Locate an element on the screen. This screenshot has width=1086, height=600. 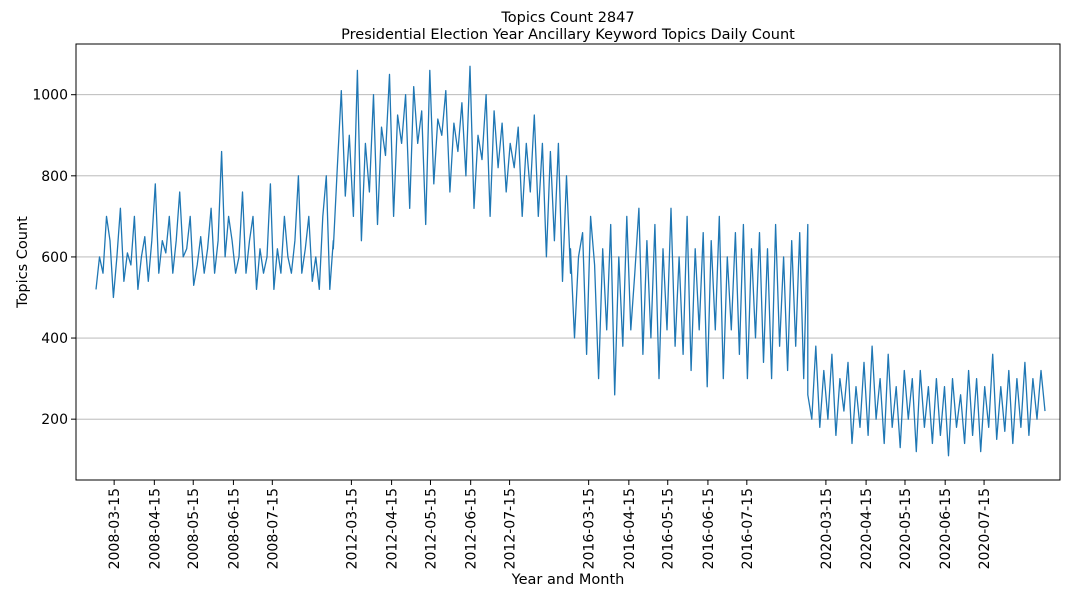
chart-title: Topics Count 2847 is located at coordinates (567, 18).